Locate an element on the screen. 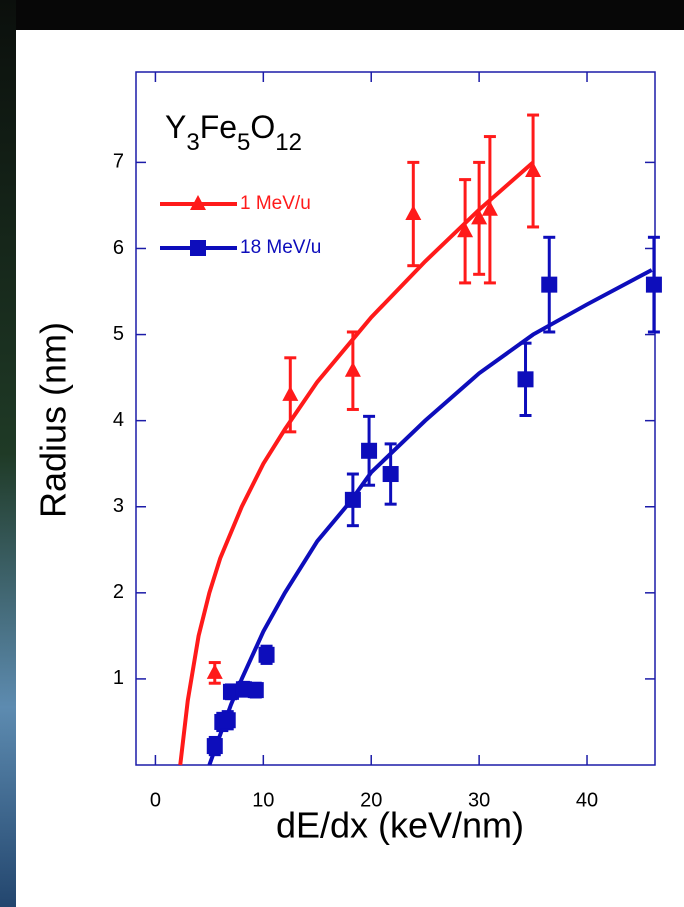 This screenshot has height=907, width=684. y-tick-label: 6 is located at coordinates (118, 248).